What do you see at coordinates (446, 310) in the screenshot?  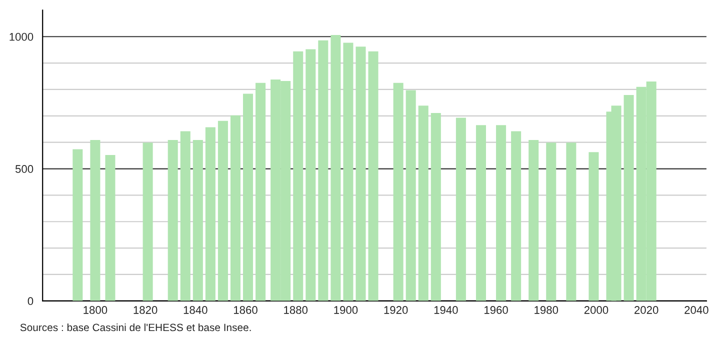 I see `x-tick-label: 1940` at bounding box center [446, 310].